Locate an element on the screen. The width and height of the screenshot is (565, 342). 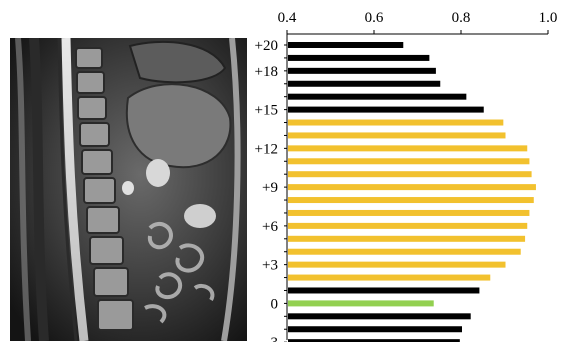
y-axis-tick-labels: +20 +18 +15 +12 +9 +6 +3 0 -3 is located at coordinates (267, 190).